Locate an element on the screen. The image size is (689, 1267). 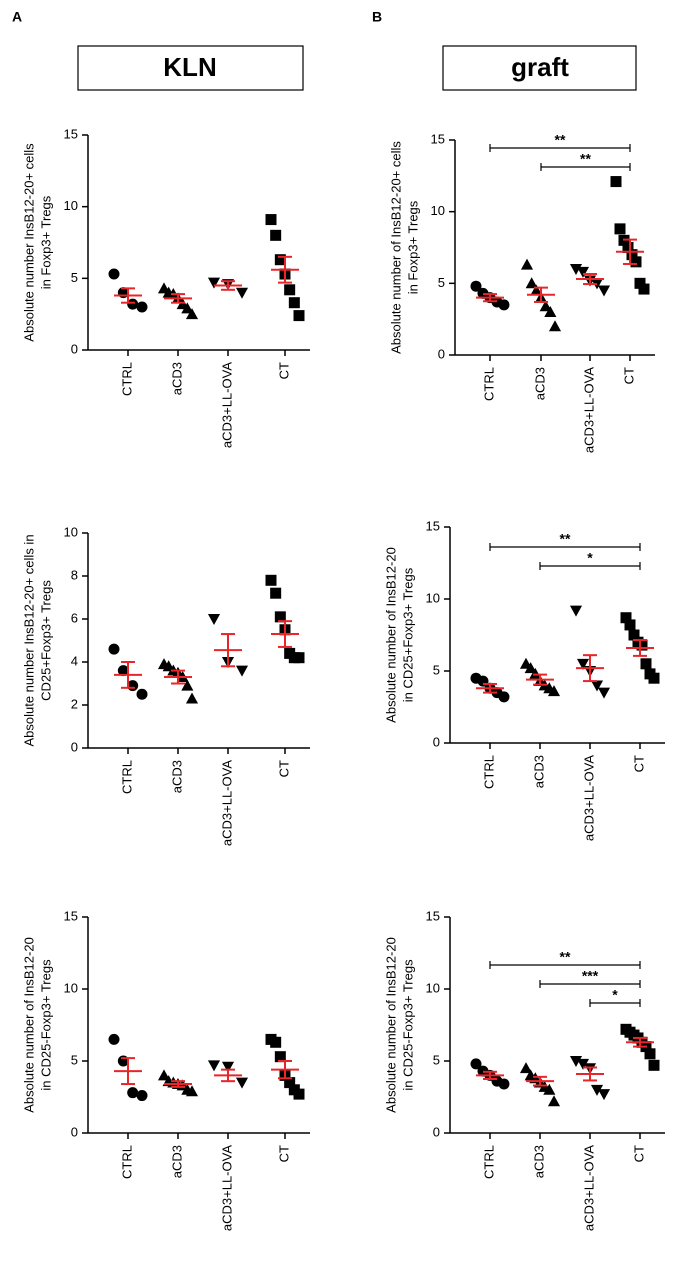
y-tick-label: 5 is located at coordinates (436, 1059).